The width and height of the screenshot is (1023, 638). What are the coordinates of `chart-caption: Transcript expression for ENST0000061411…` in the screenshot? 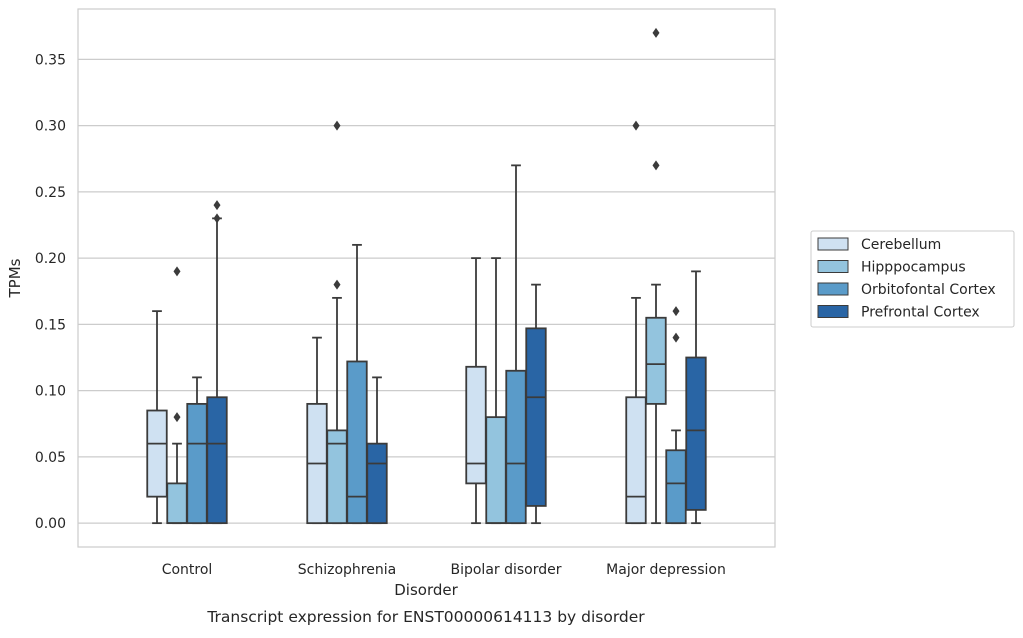 It's located at (425, 617).